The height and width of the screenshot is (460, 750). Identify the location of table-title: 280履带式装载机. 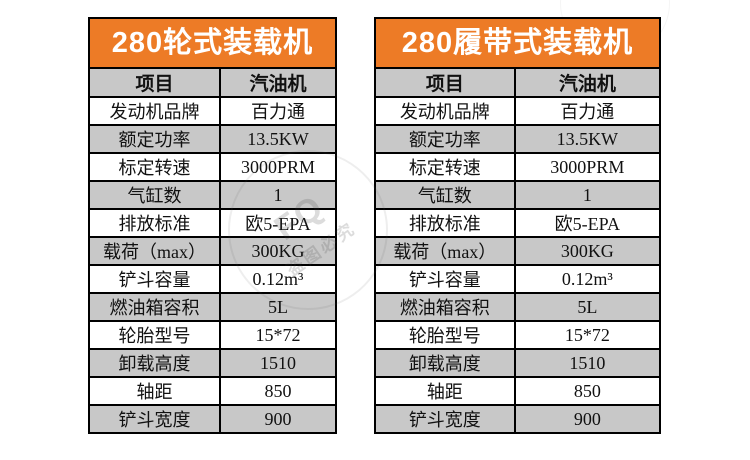
(517, 43).